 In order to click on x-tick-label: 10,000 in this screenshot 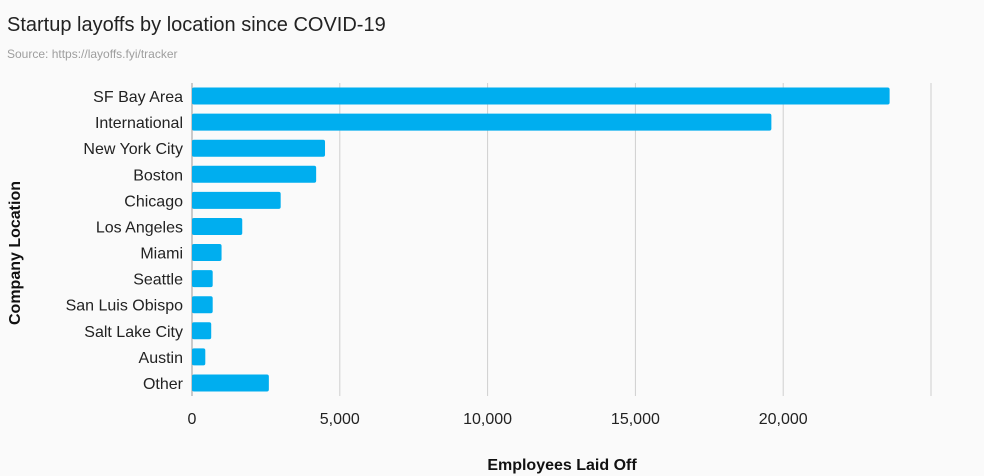, I will do `click(487, 419)`.